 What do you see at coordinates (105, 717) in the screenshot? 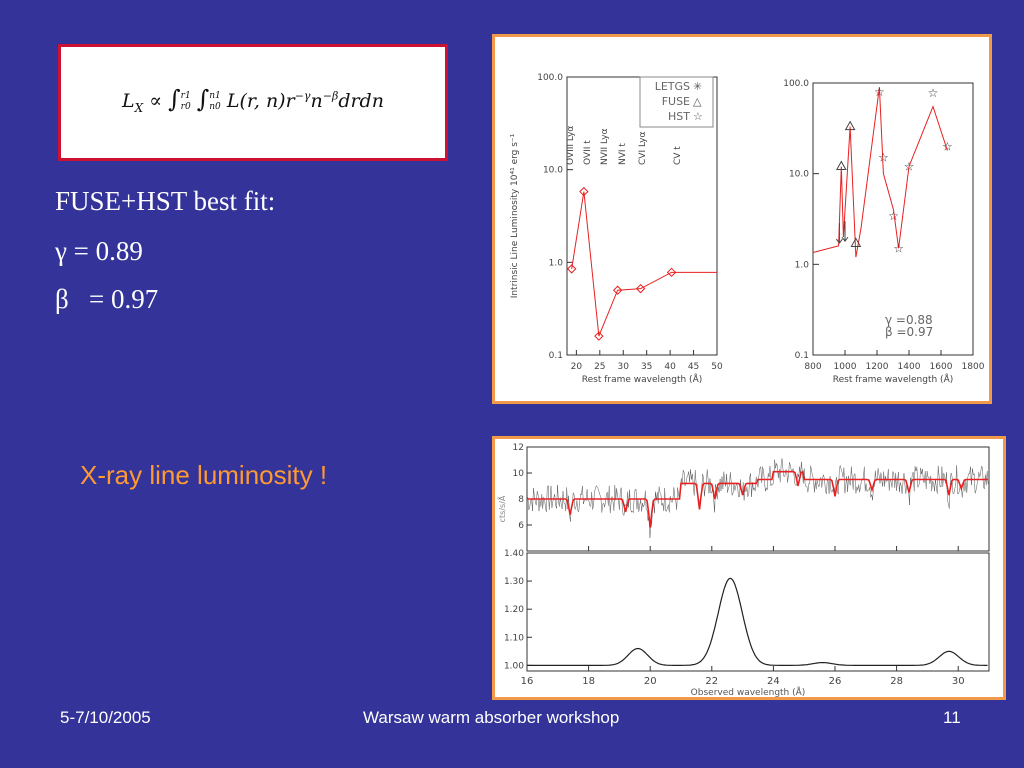
I see `footer-date: 5-7/10/2005` at bounding box center [105, 717].